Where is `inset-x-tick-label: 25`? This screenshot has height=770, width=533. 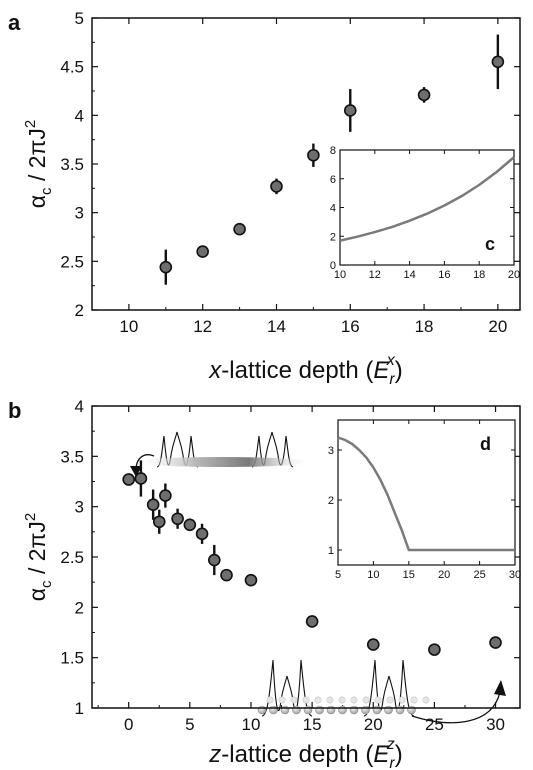
inset-x-tick-label: 25 is located at coordinates (479, 575).